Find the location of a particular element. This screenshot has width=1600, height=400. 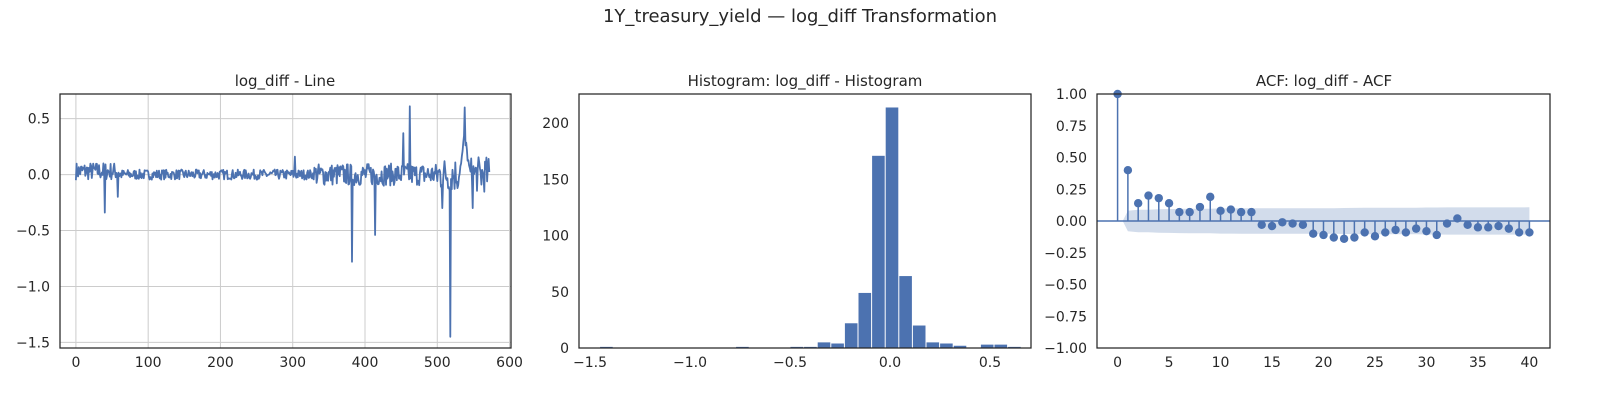

acf-ytick-label: −0.25 is located at coordinates (1065, 254).